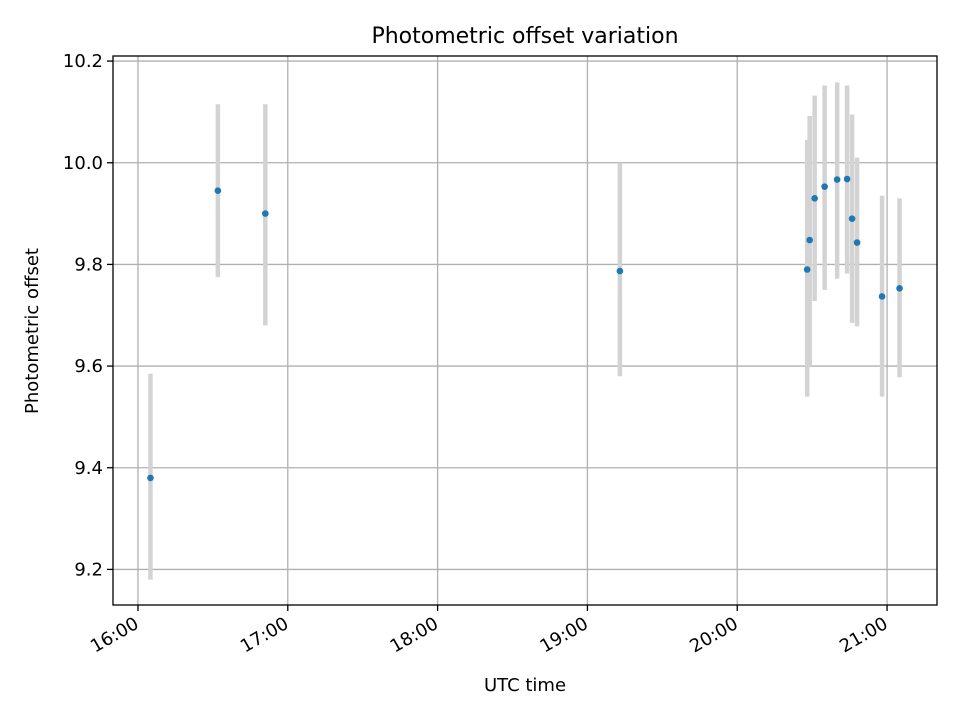  What do you see at coordinates (83, 61) in the screenshot?
I see `y-tick-label: 10.2` at bounding box center [83, 61].